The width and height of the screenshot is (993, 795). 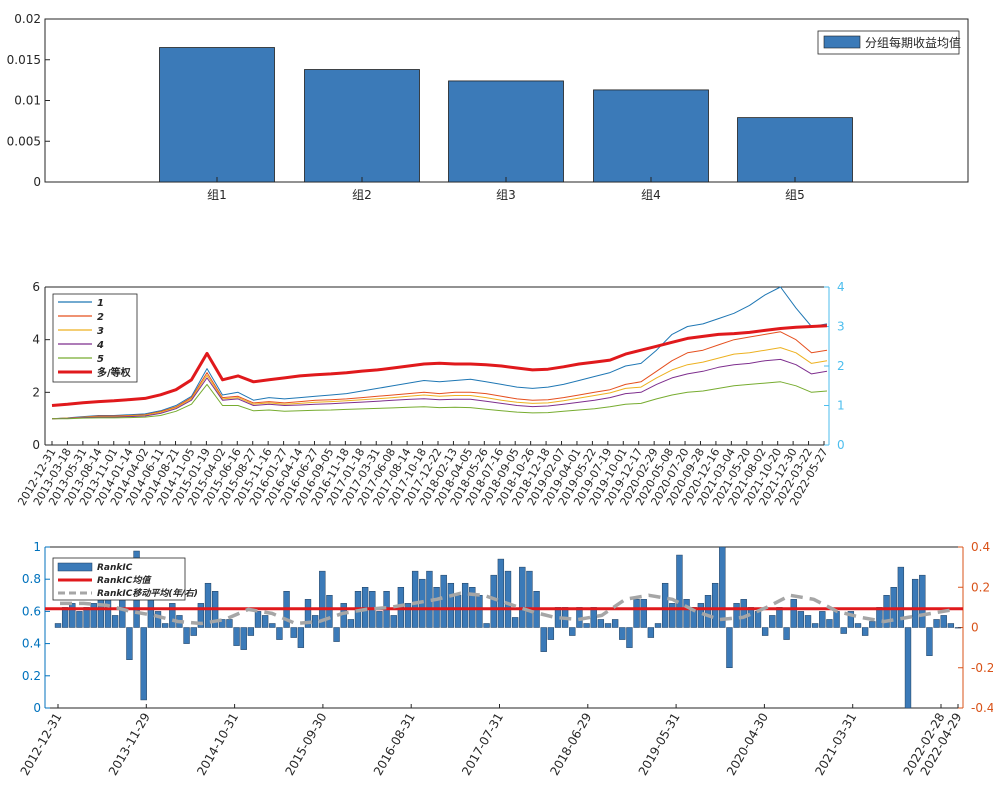 I want to click on y-tick-label: 0.015, so click(x=24, y=60).